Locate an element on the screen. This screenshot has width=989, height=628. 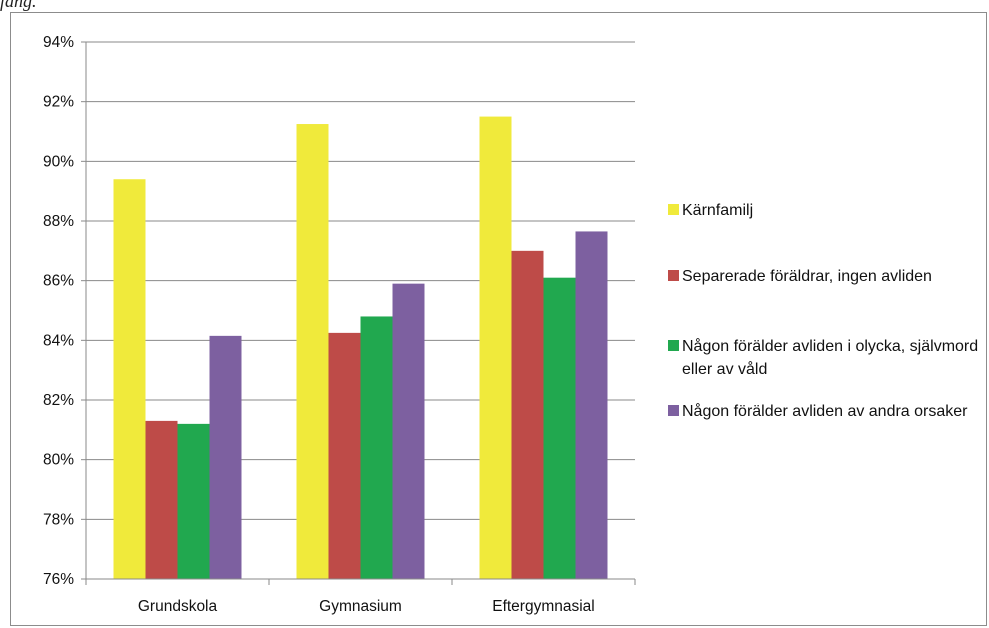
y-tick-label: 94% is located at coordinates (58, 42).